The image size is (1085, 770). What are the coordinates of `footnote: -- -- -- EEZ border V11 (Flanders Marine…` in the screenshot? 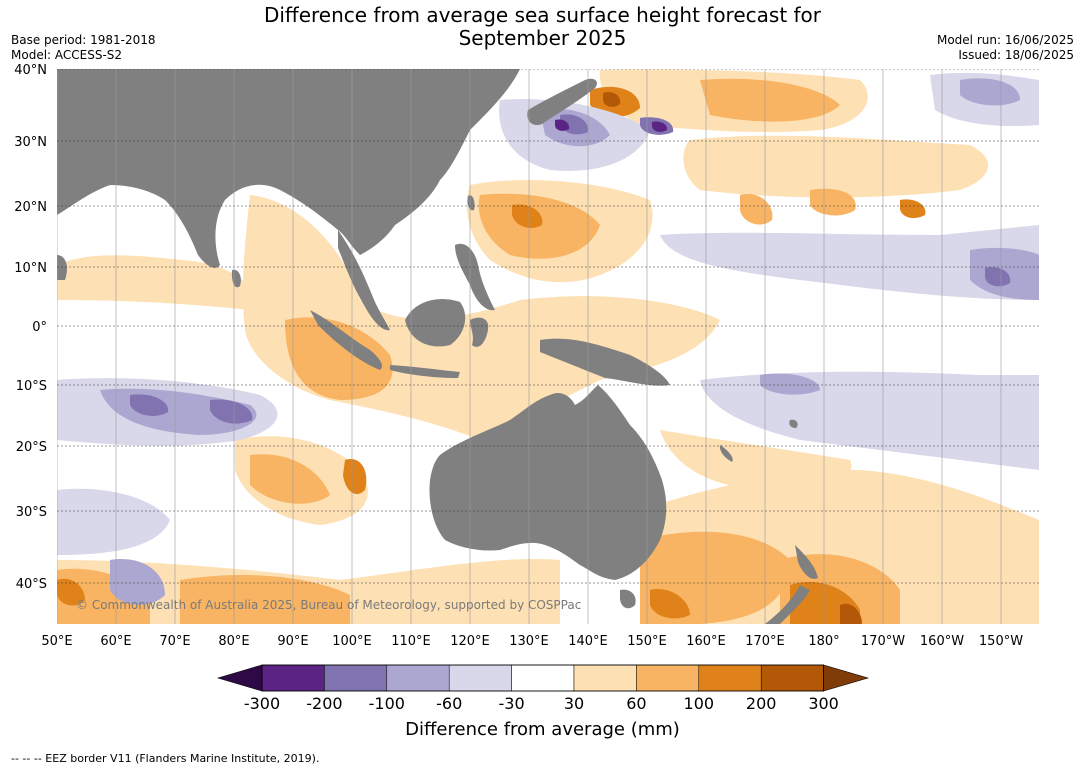 It's located at (165, 758).